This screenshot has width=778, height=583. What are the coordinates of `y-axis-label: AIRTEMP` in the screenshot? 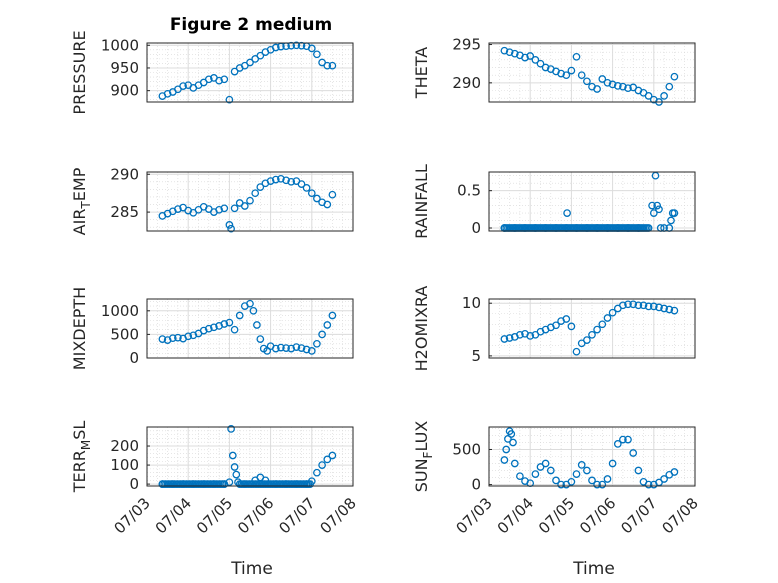 It's located at (81, 201).